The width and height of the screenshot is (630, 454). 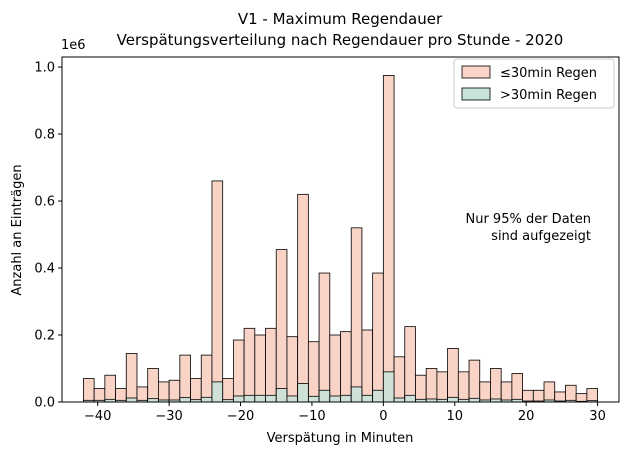 I want to click on y-tick-label: 1.0, so click(x=44, y=68).